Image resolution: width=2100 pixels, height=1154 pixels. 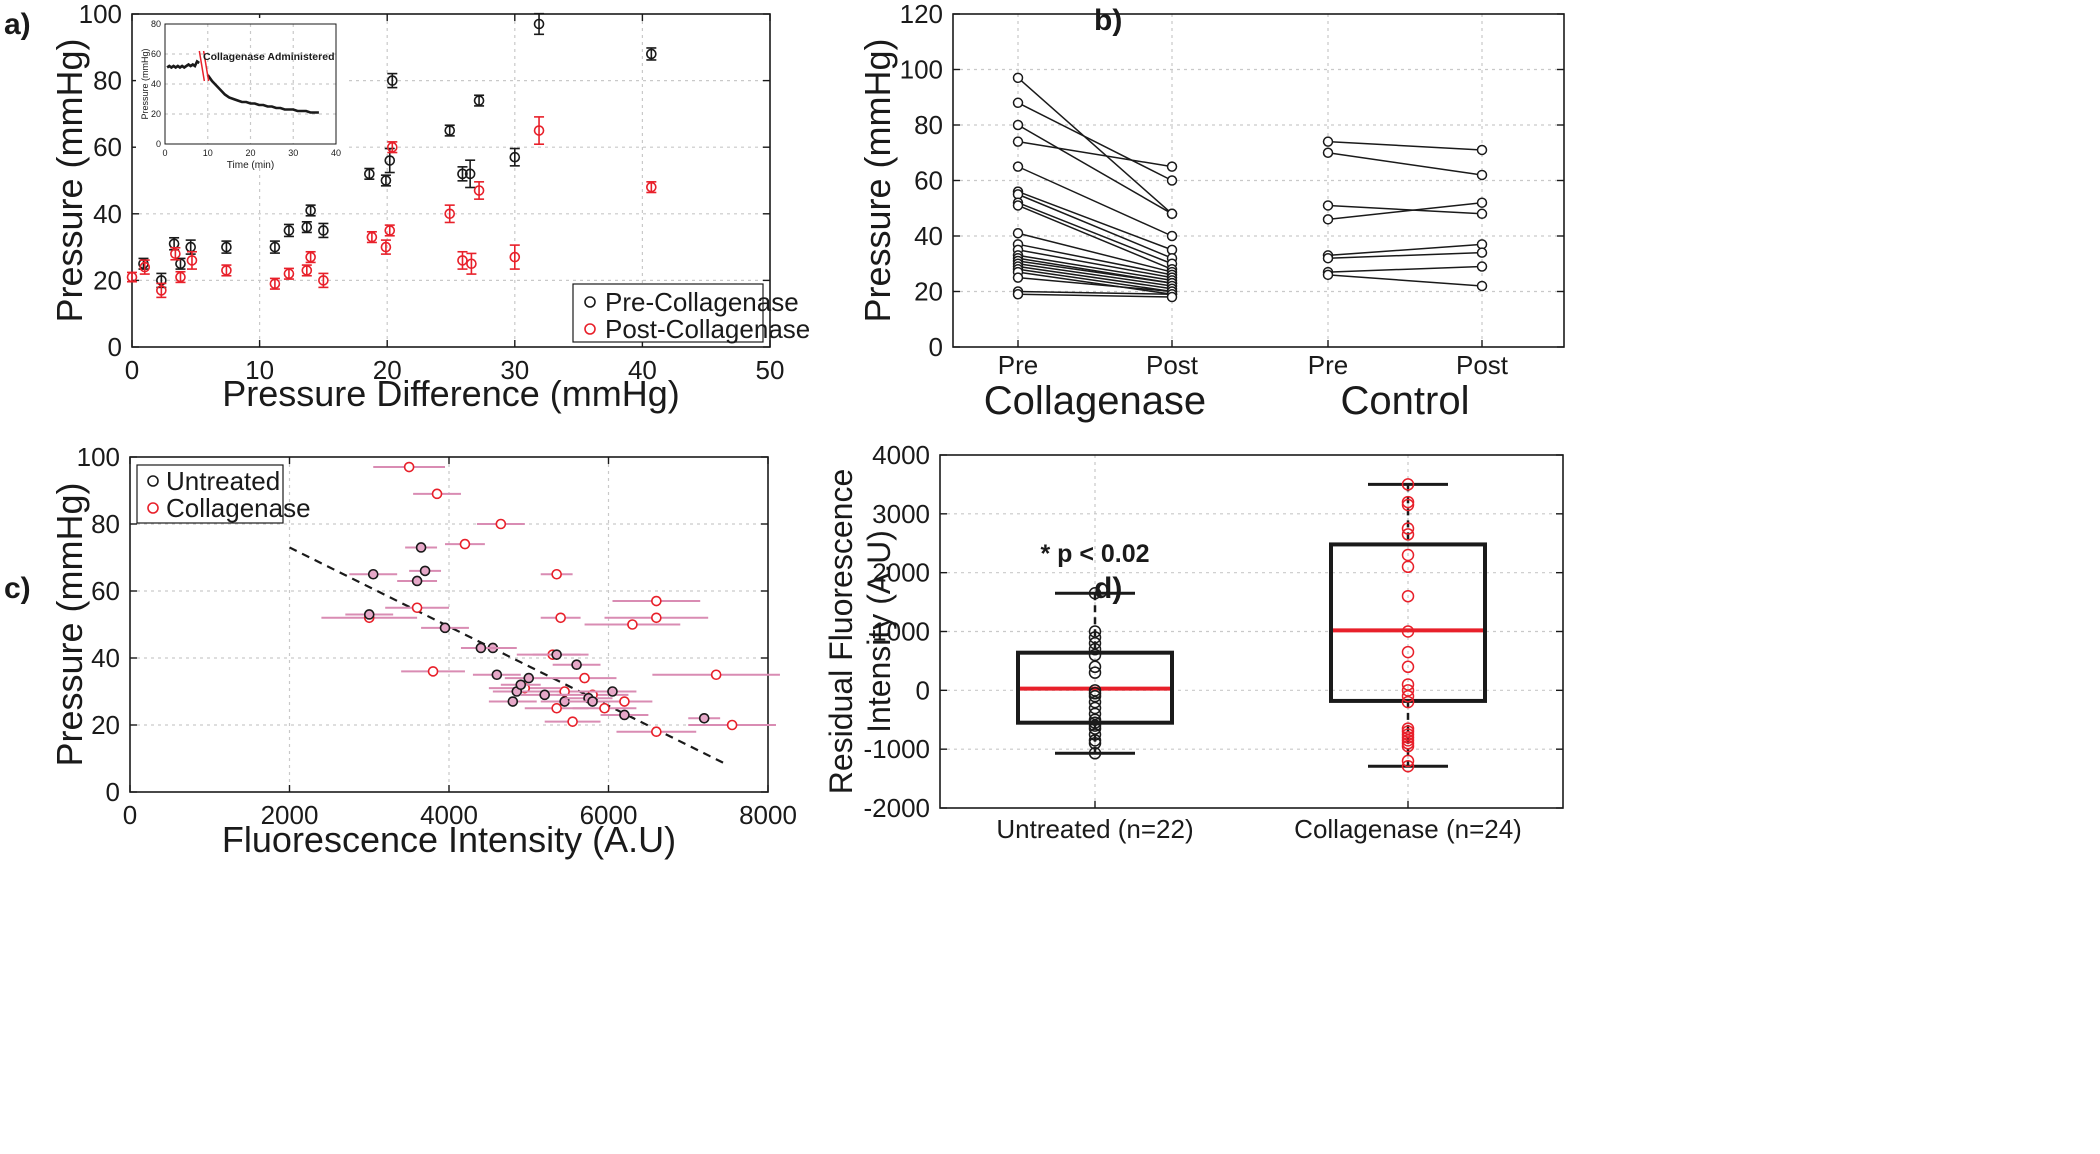 I want to click on y-tick-label: 2000, so click(x=901, y=573).